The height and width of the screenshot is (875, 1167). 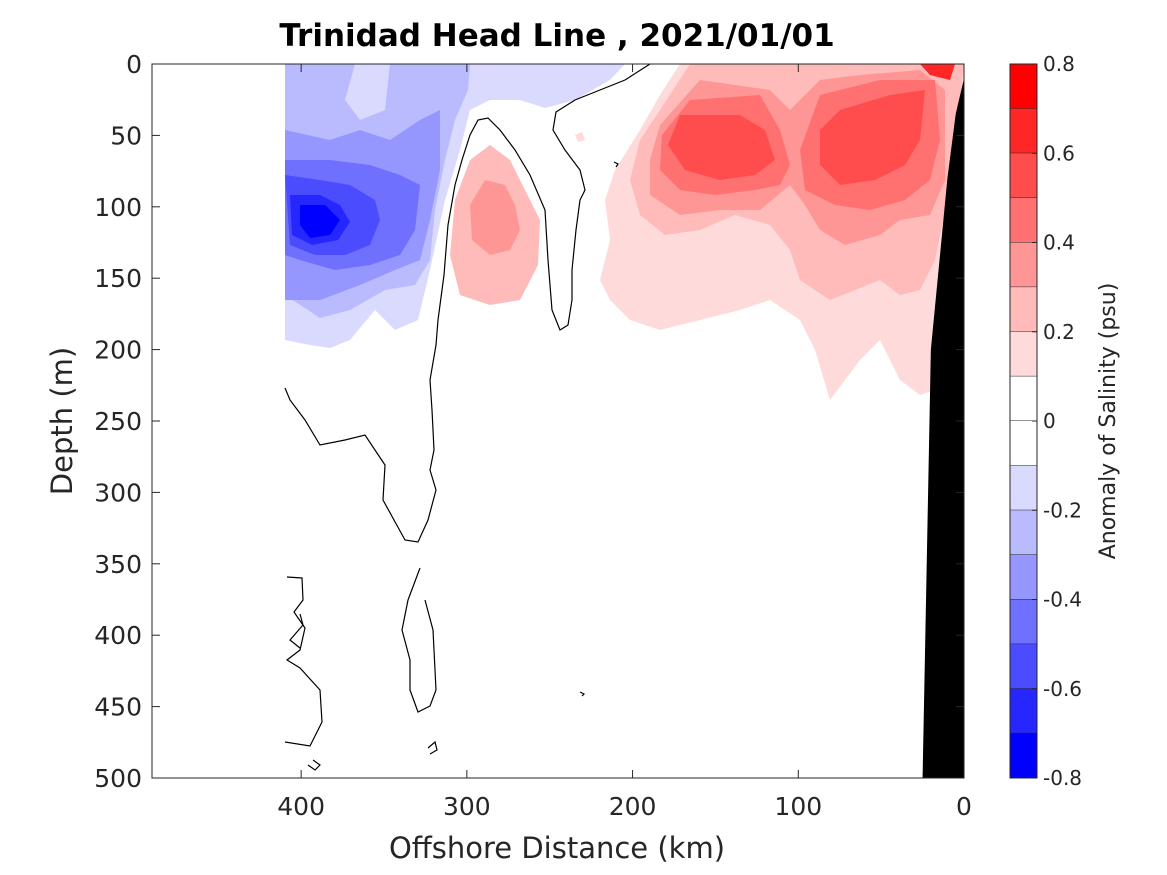 I want to click on colorbar-tick-label: 0, so click(x=1049, y=421).